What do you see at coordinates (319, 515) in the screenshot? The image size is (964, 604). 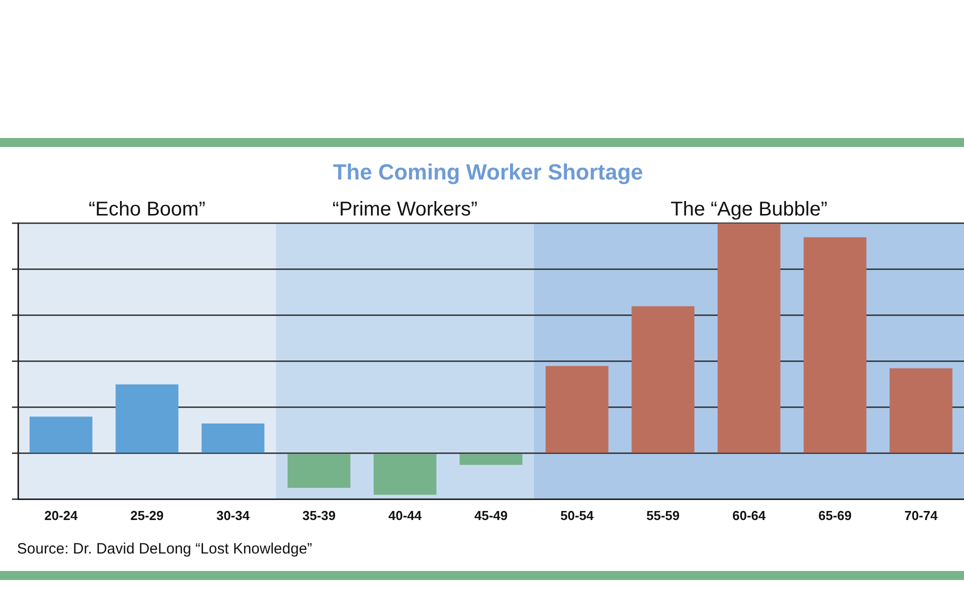 I see `x-tick-label: 35-39` at bounding box center [319, 515].